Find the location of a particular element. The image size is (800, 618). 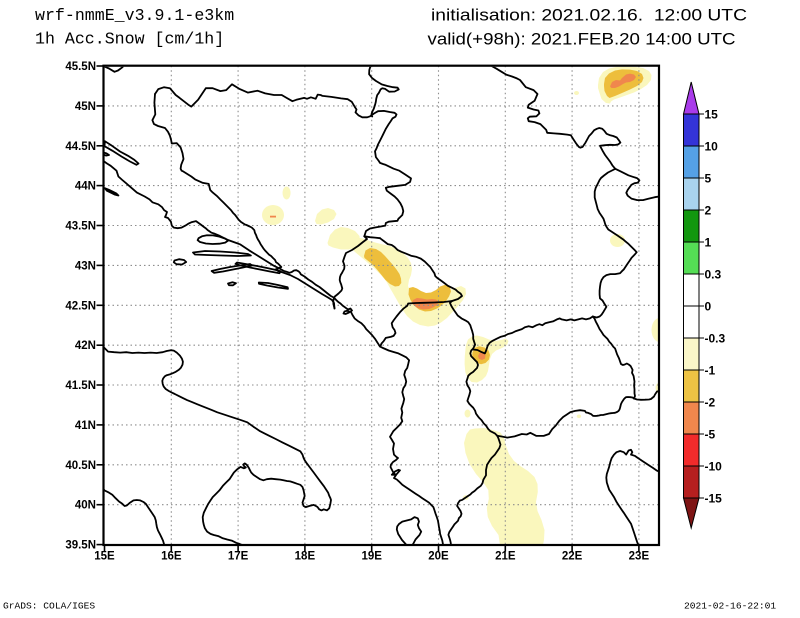

svg-text:initialisation: 2021.02.16. 1: initialisation: 2021.02.16. 12:00 UTC is located at coordinates (589, 16).